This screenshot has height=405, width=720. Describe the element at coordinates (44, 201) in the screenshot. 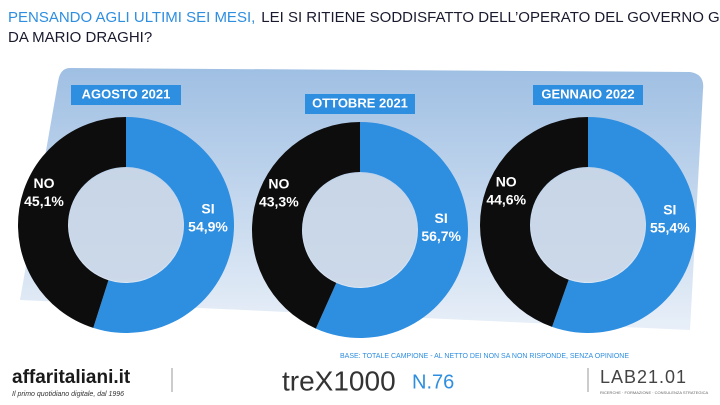

I see `value-label: 45,1%` at that location.